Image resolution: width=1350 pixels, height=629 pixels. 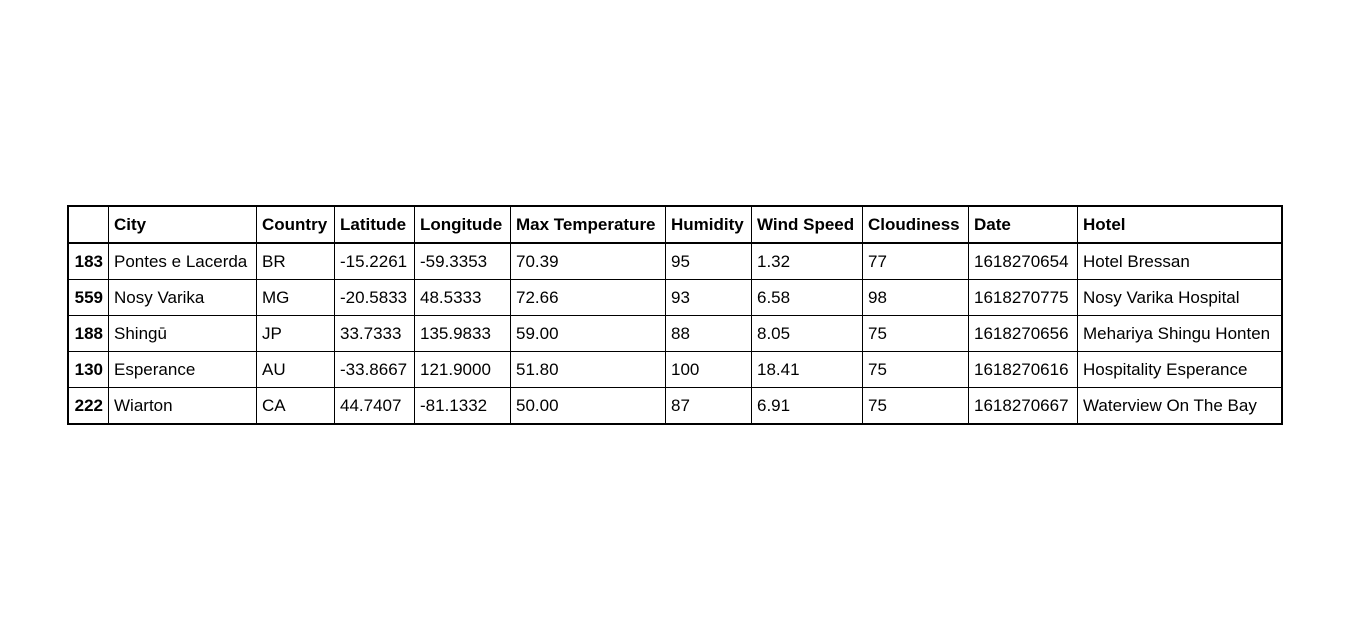 What do you see at coordinates (1180, 261) in the screenshot?
I see `cell-hotel: Hotel Bressan` at bounding box center [1180, 261].